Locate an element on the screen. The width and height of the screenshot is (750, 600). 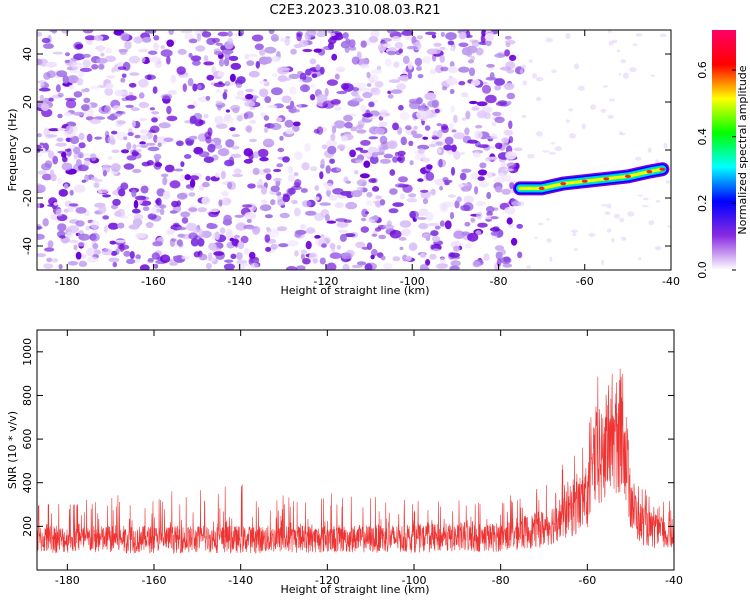
colorbar-tick-label: 0.6 is located at coordinates (702, 70).